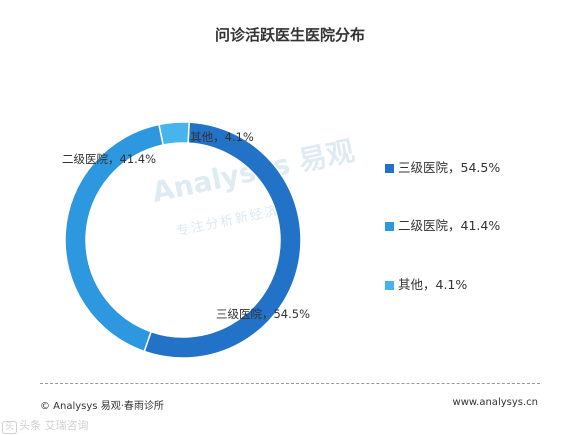  Describe the element at coordinates (389, 226) in the screenshot. I see `legend-swatch-tier2` at that location.